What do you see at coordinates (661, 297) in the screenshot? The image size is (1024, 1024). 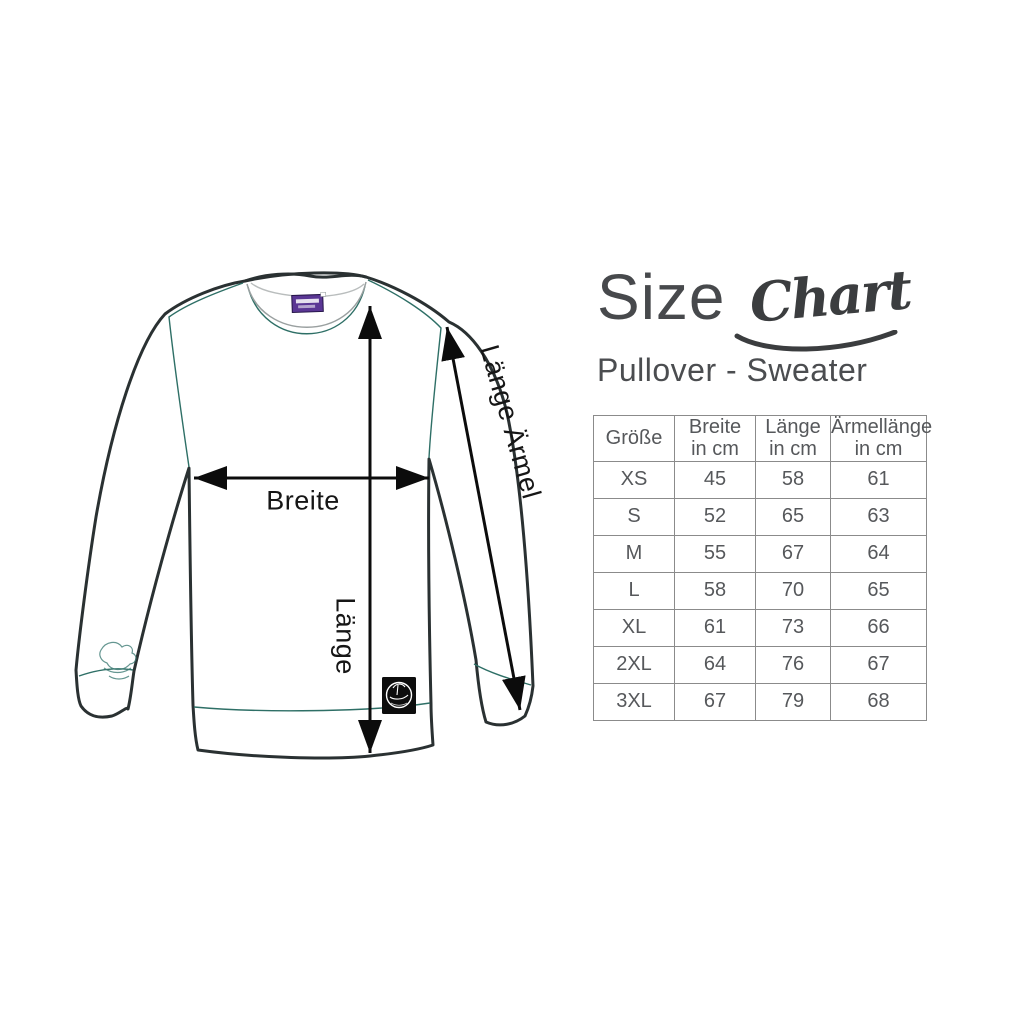 I see `title-word-size: Size` at bounding box center [661, 297].